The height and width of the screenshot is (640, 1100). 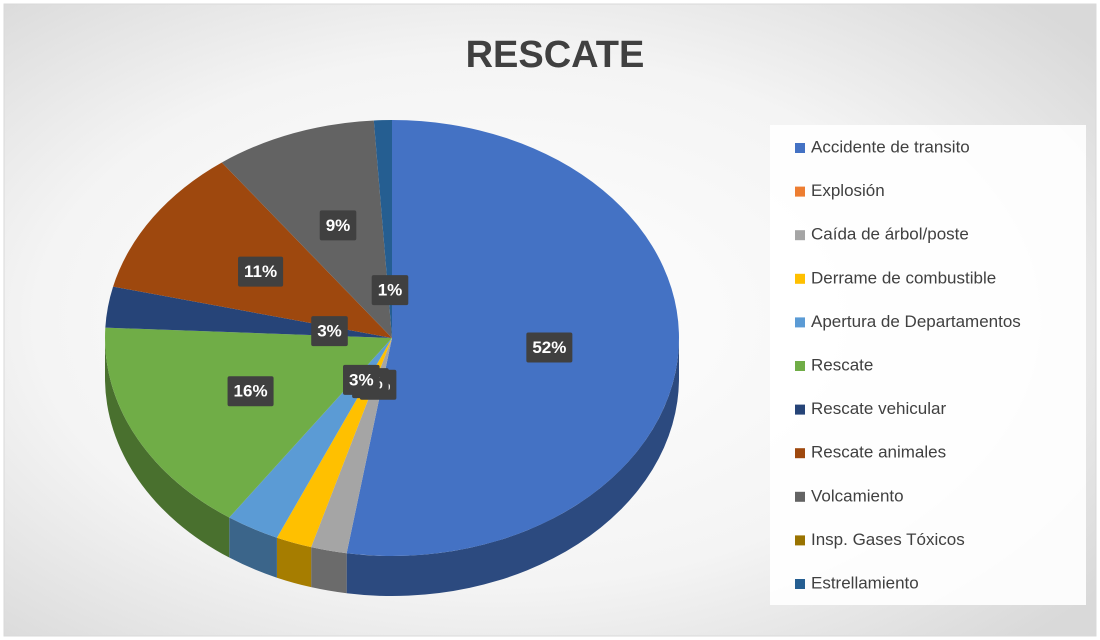 I want to click on legend-label: Volcamiento, so click(x=857, y=495).